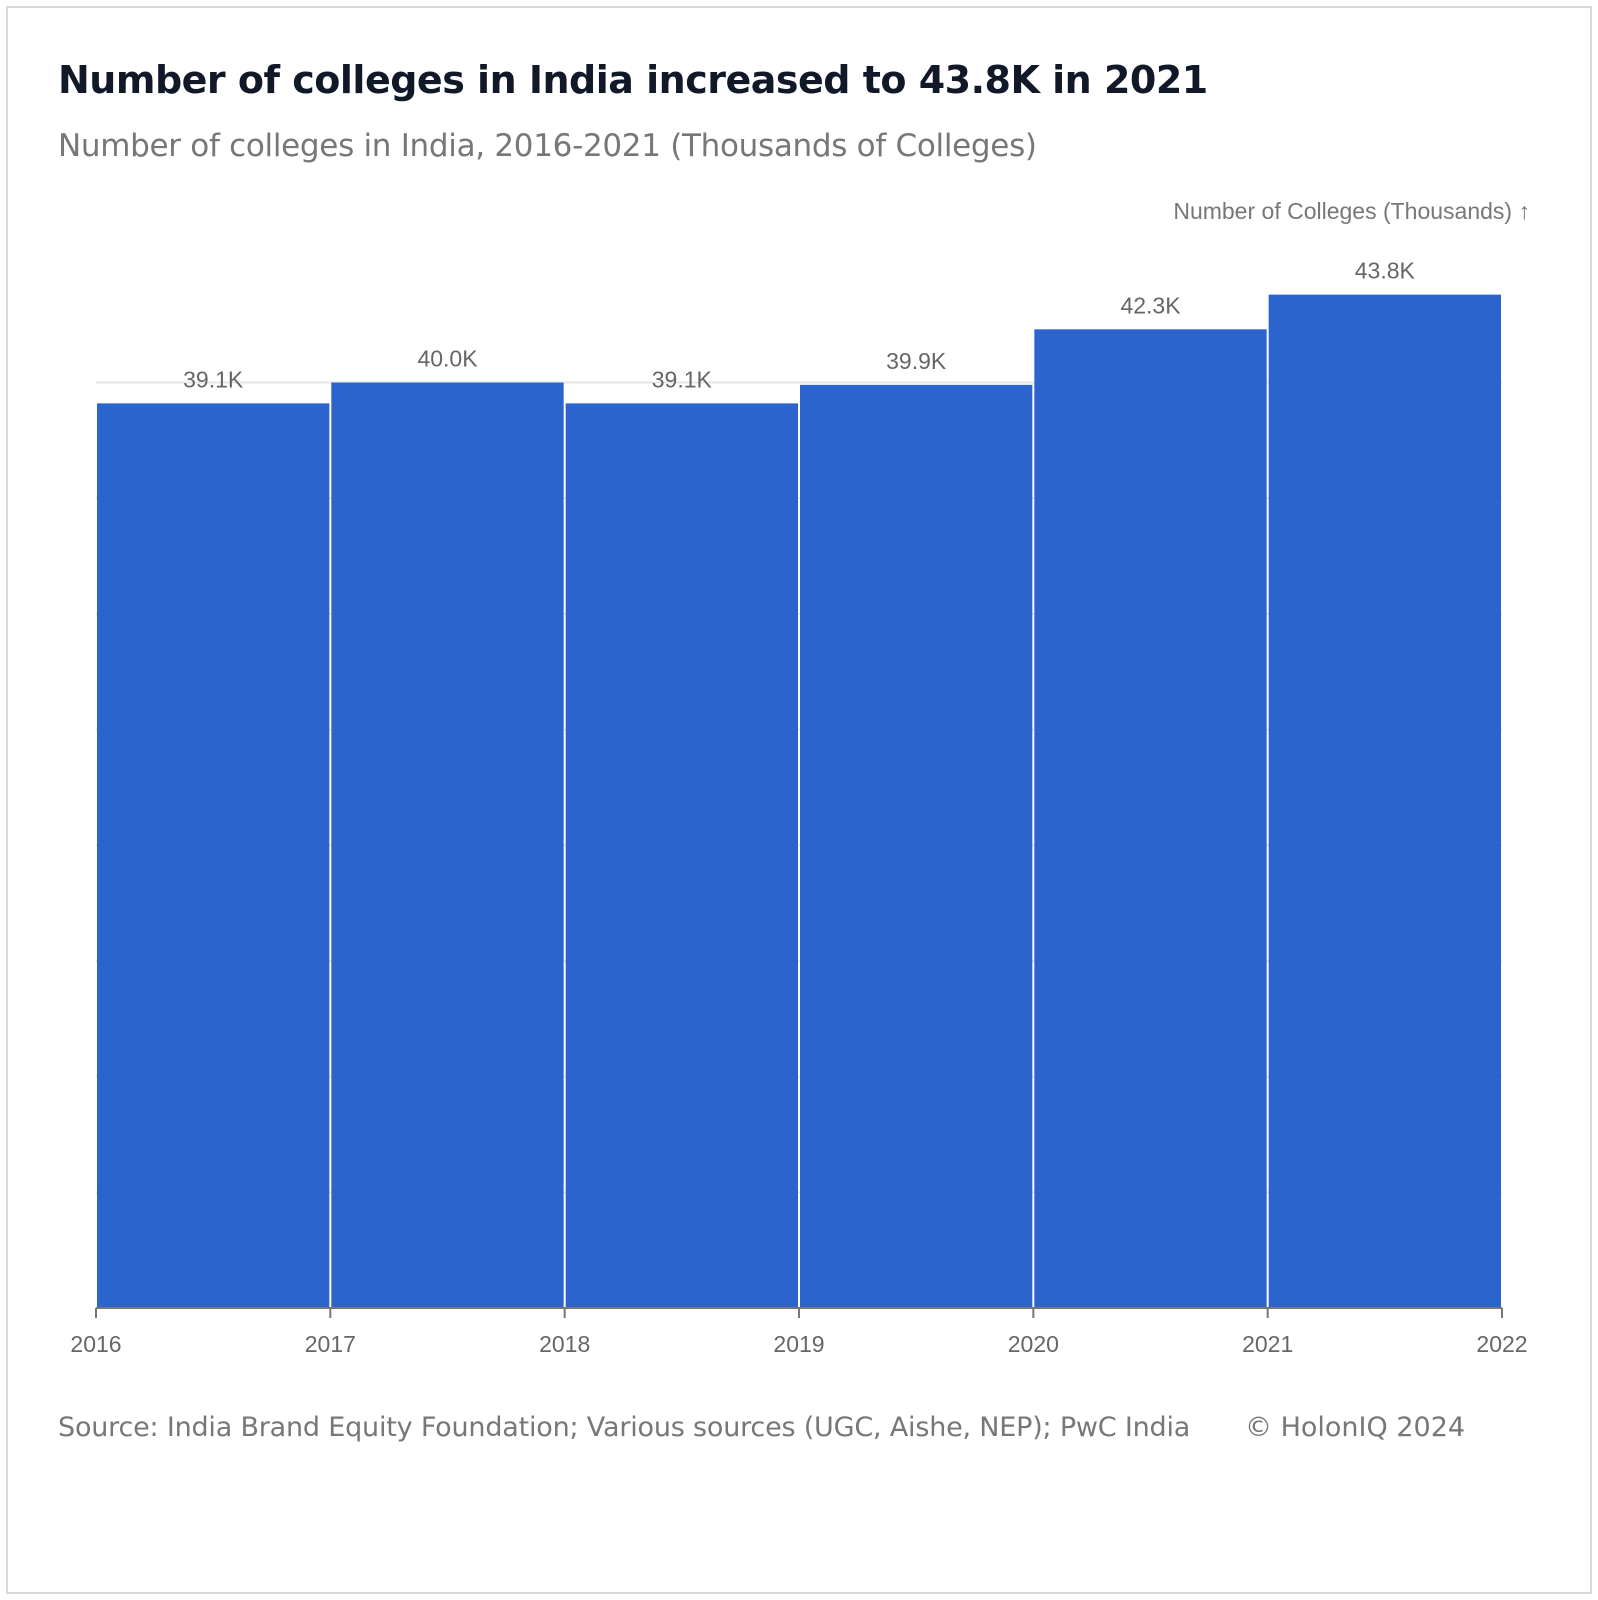 The image size is (1598, 1600). I want to click on y-axis-label: Number of Colleges (Thousands) ↑, so click(1351, 211).